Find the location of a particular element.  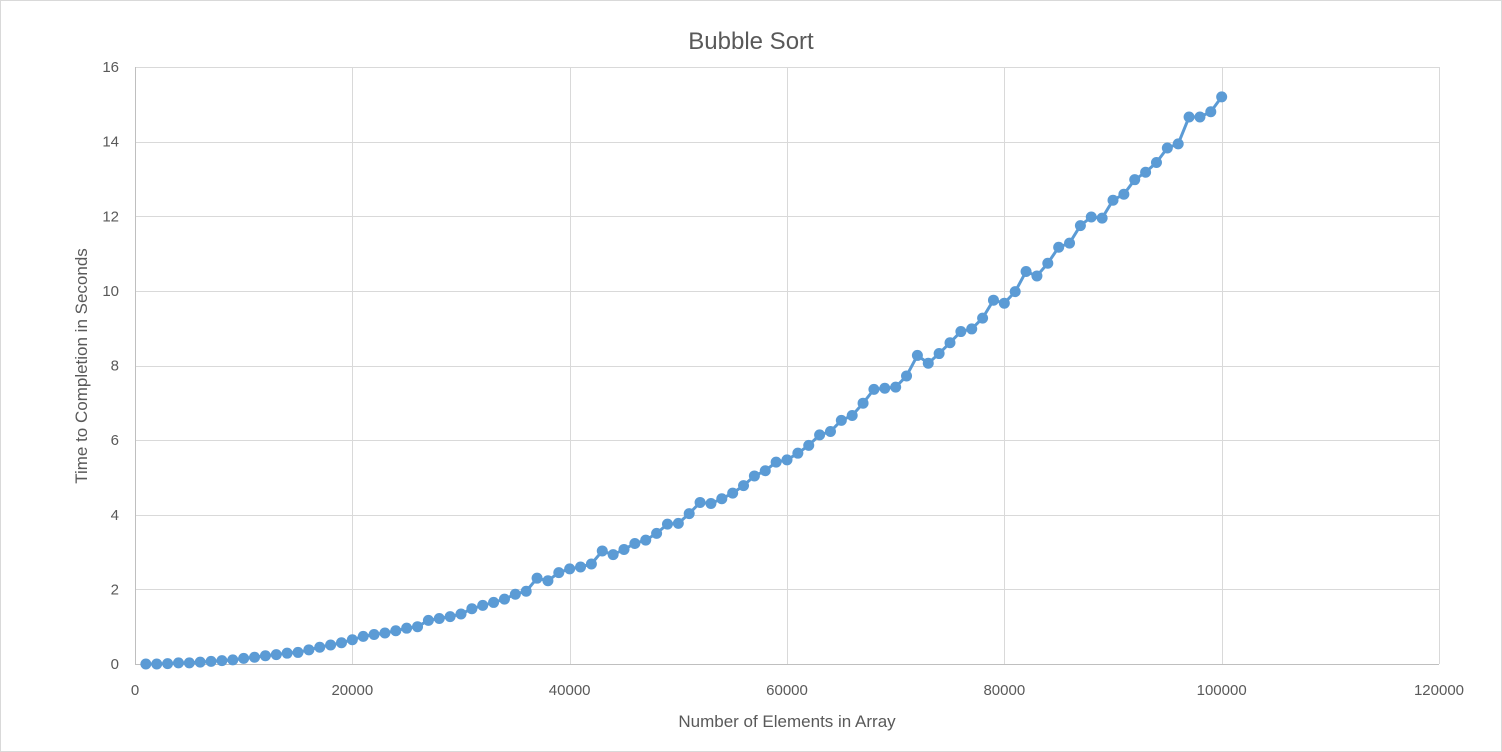

x-tick-label: 100000 is located at coordinates (1222, 690).